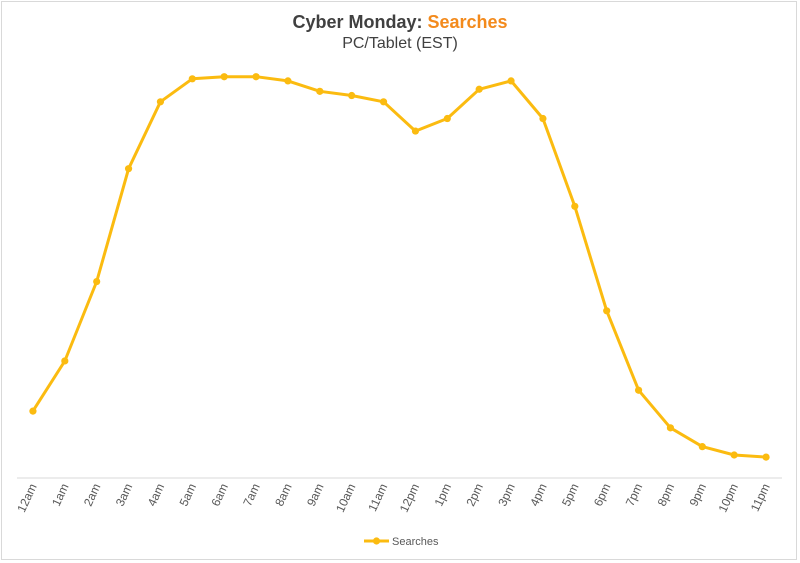  What do you see at coordinates (760, 497) in the screenshot?
I see `x-tick-label: 11pm` at bounding box center [760, 497].